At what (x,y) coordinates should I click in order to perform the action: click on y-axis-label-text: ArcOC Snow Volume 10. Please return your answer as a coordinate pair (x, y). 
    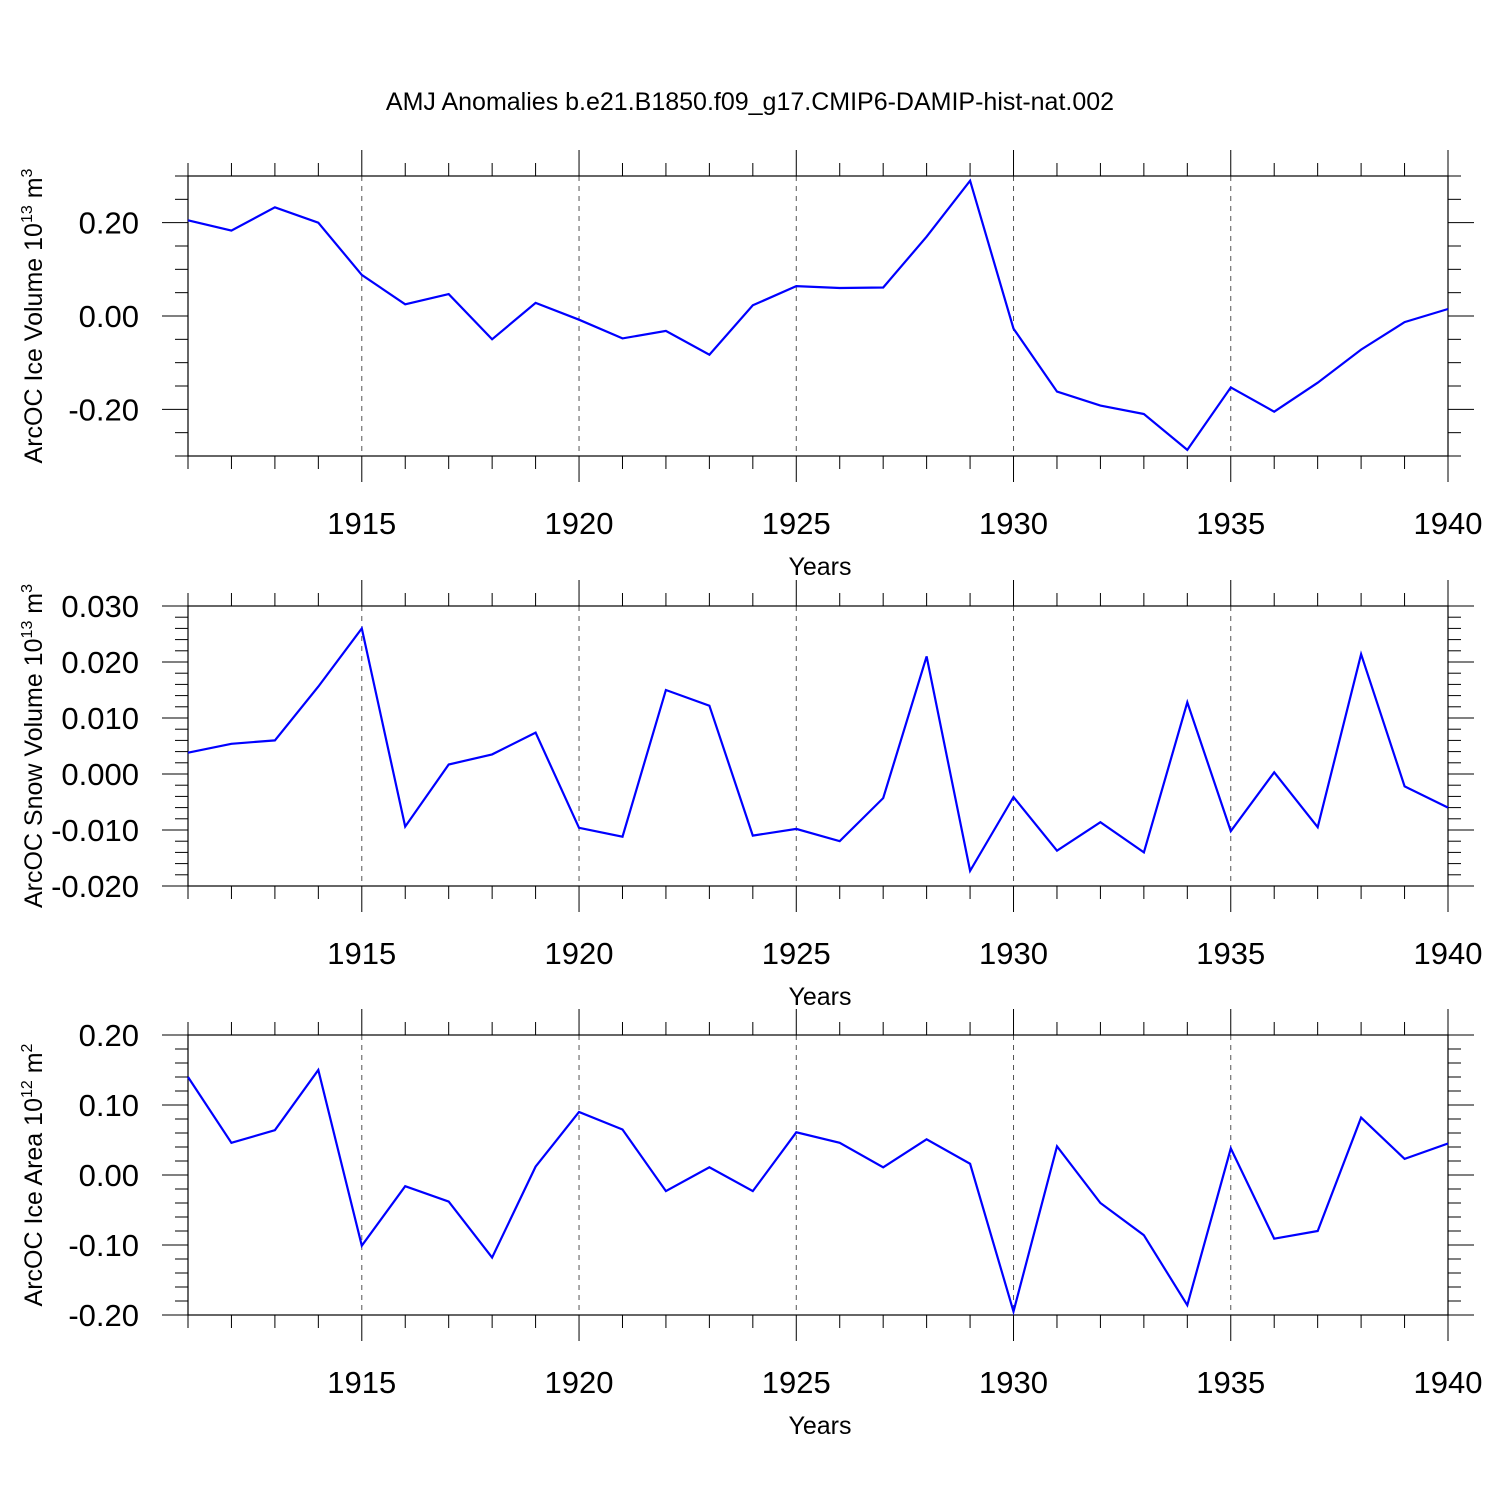
    Looking at the image, I should click on (34, 773).